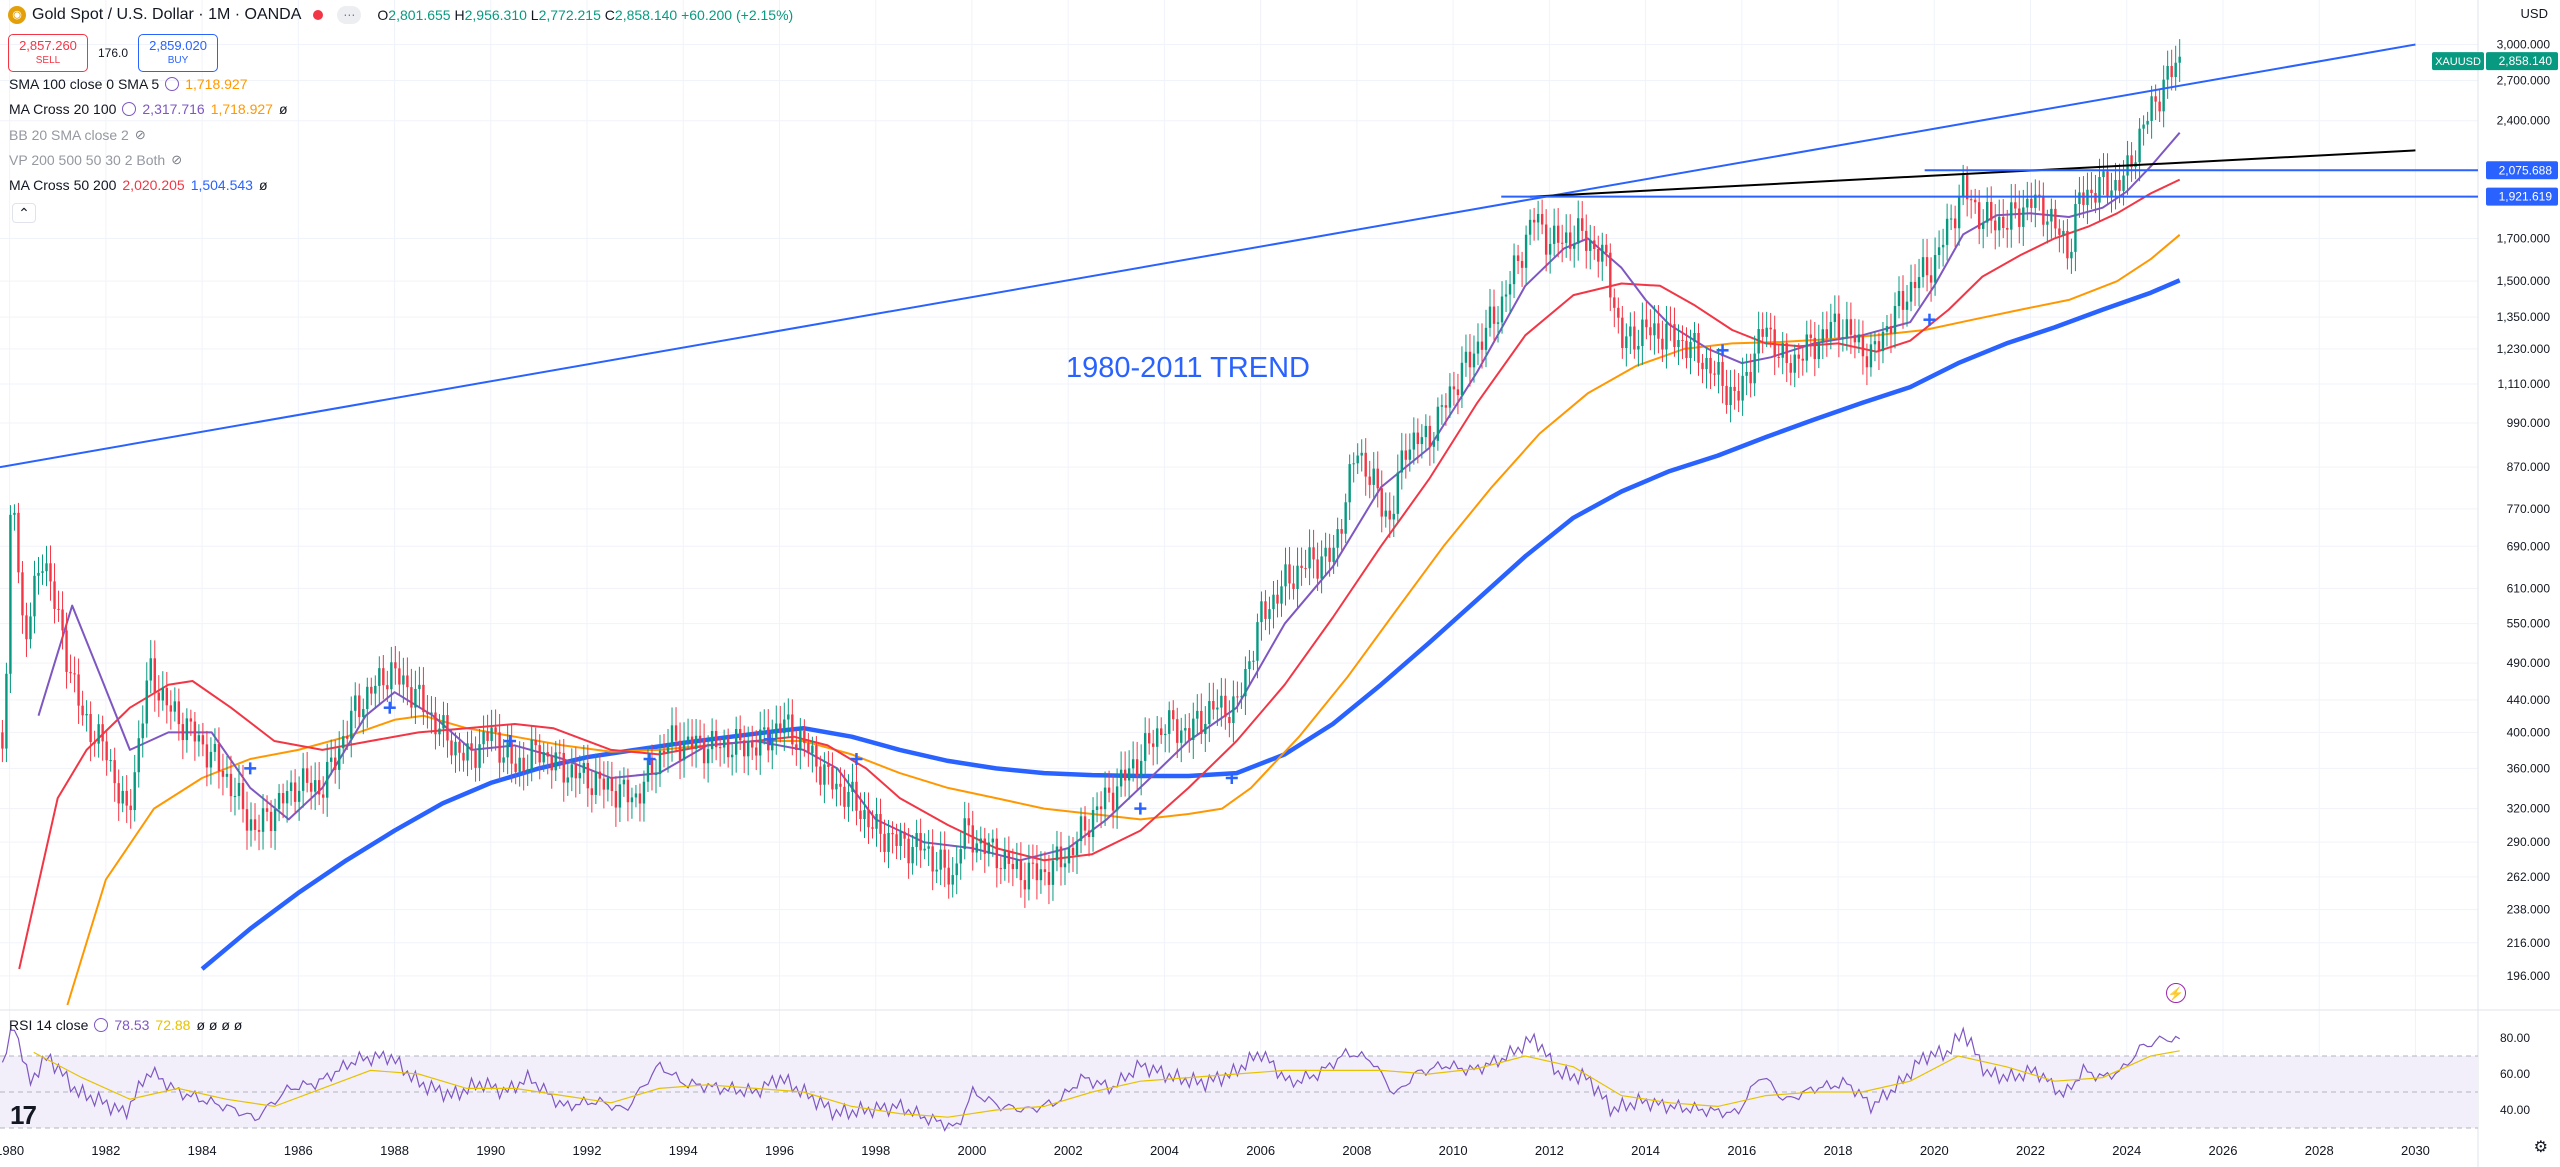 The image size is (2560, 1167). What do you see at coordinates (1188, 368) in the screenshot?
I see `trend-annotation: 1980-2011 TREND` at bounding box center [1188, 368].